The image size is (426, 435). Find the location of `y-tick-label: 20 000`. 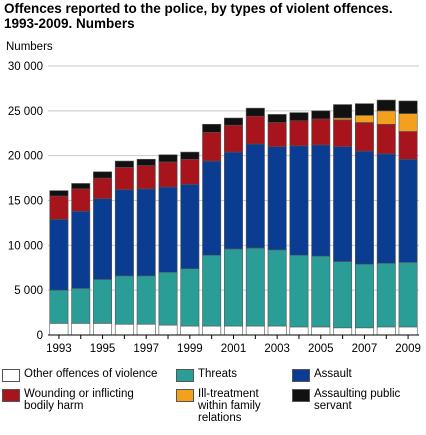

y-tick-label: 20 000 is located at coordinates (25, 157).